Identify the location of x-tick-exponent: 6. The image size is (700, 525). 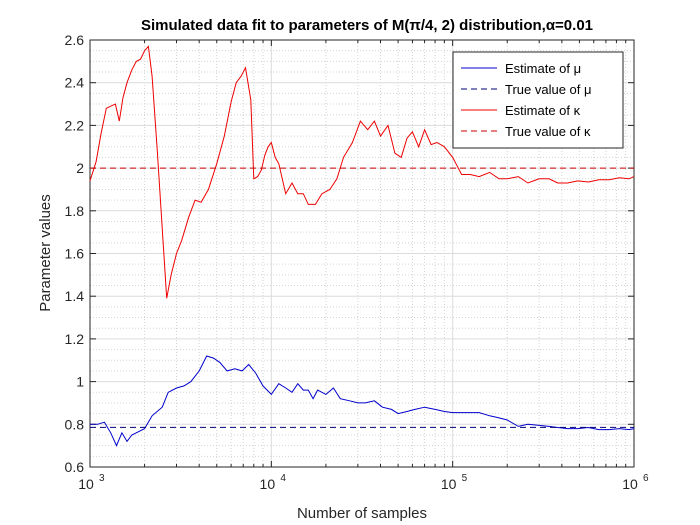
(646, 478).